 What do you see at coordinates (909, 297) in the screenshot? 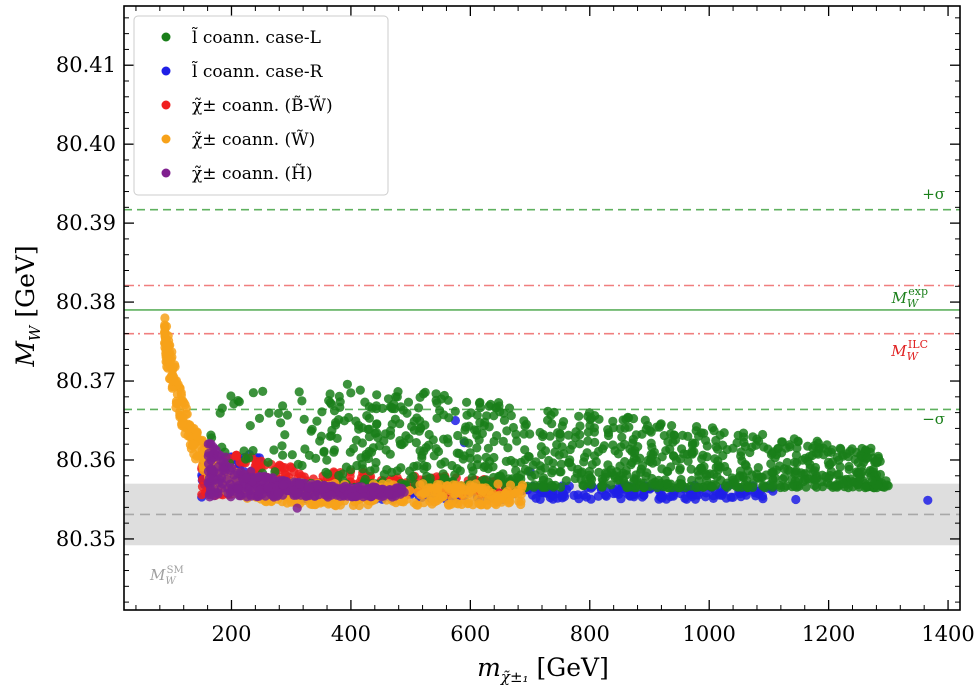
I see `m-exp-label: MWexp` at bounding box center [909, 297].